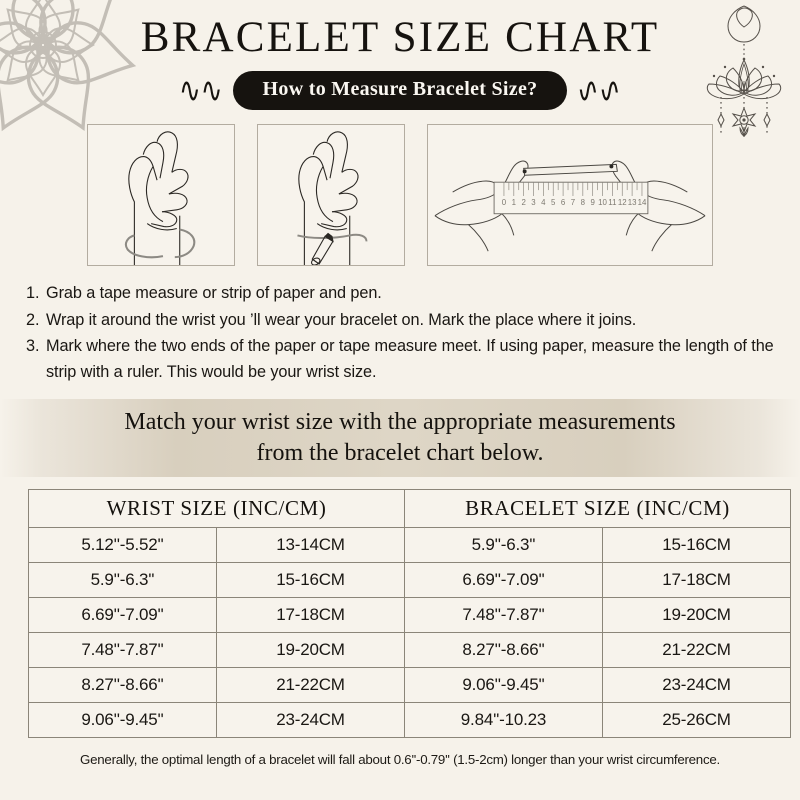 The image size is (800, 800). I want to click on table-group-header-bracelet: BRACELET SIZE (INC/CM), so click(597, 508).